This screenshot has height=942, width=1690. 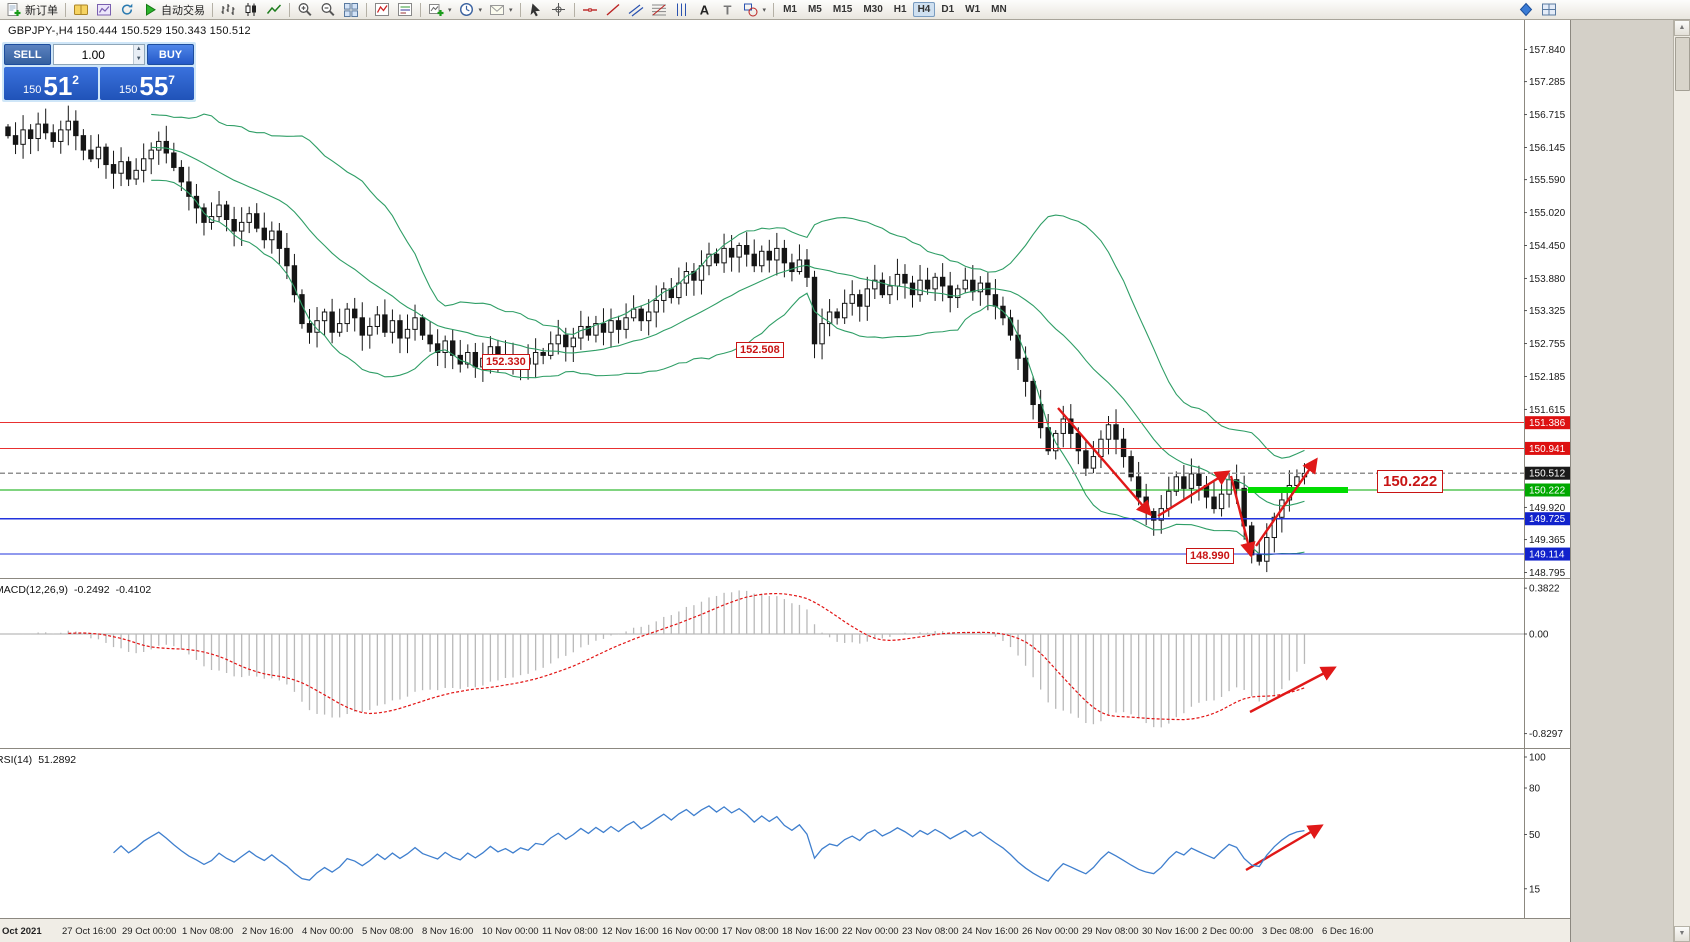 What do you see at coordinates (1526, 10) in the screenshot?
I see `toolbar-right-icon-a` at bounding box center [1526, 10].